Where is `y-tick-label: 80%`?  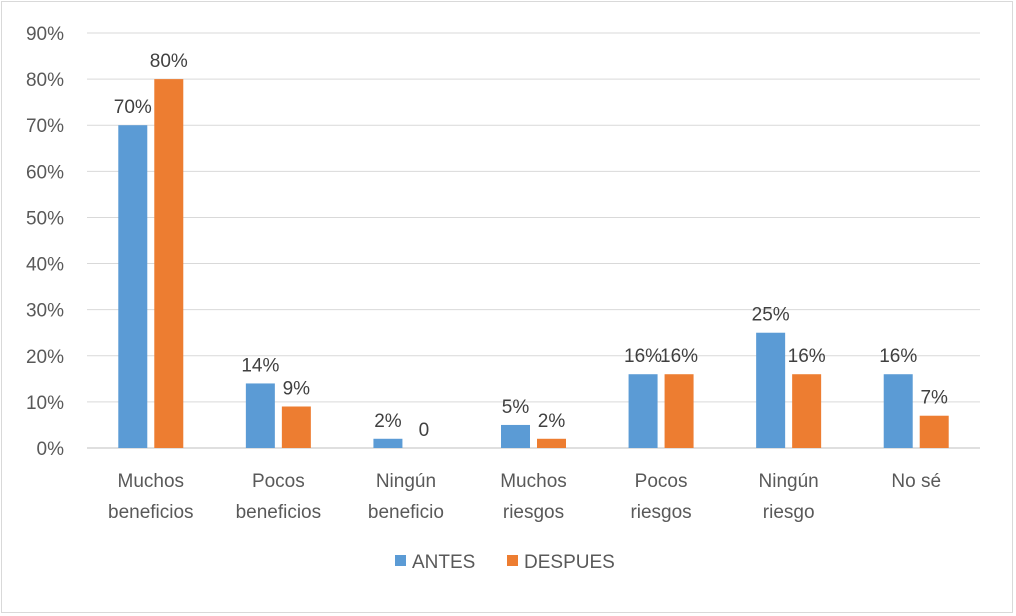 y-tick-label: 80% is located at coordinates (45, 80).